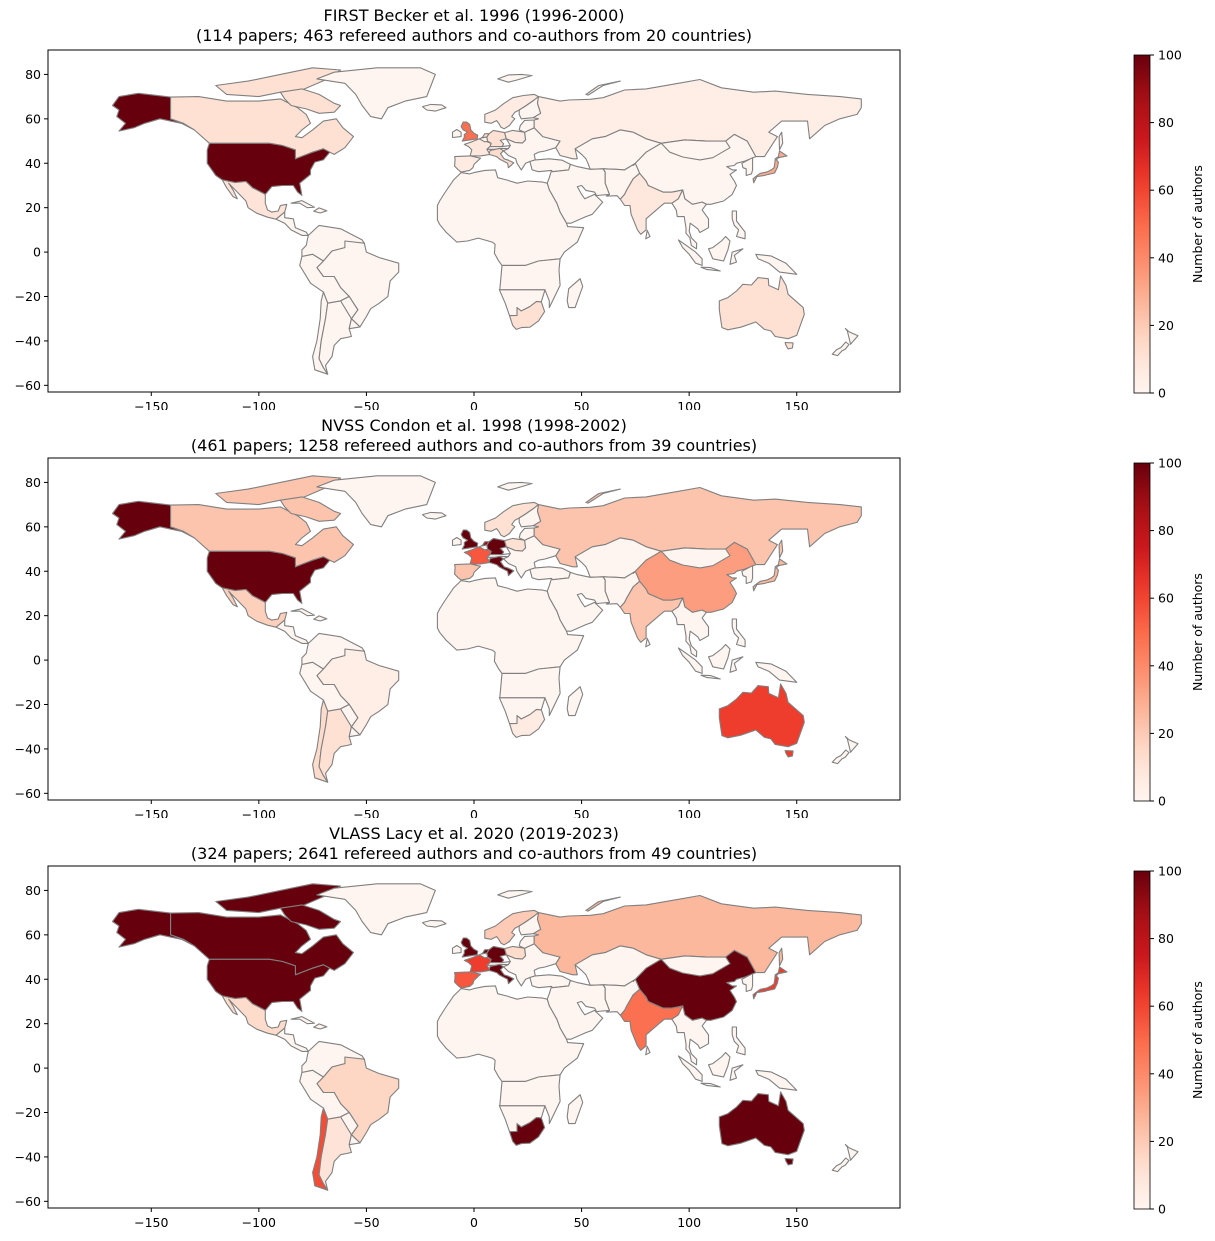  I want to click on colorbar-tick-label: 60, so click(1166, 1006).